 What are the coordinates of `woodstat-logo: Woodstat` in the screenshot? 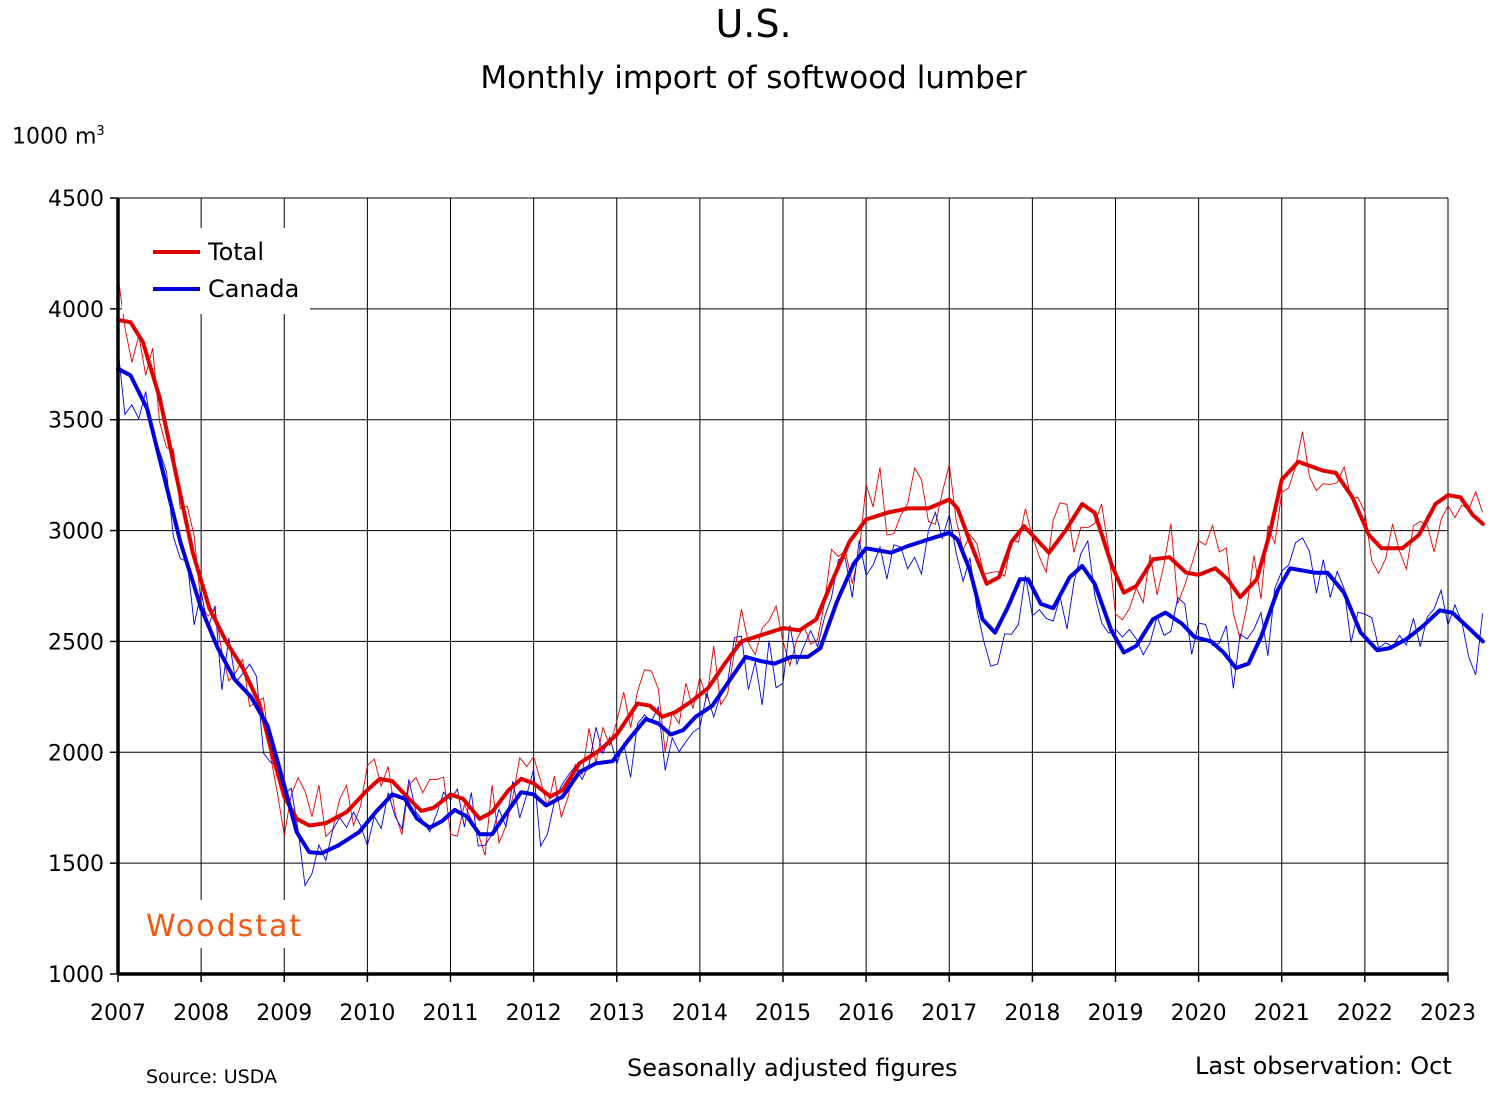 It's located at (240, 924).